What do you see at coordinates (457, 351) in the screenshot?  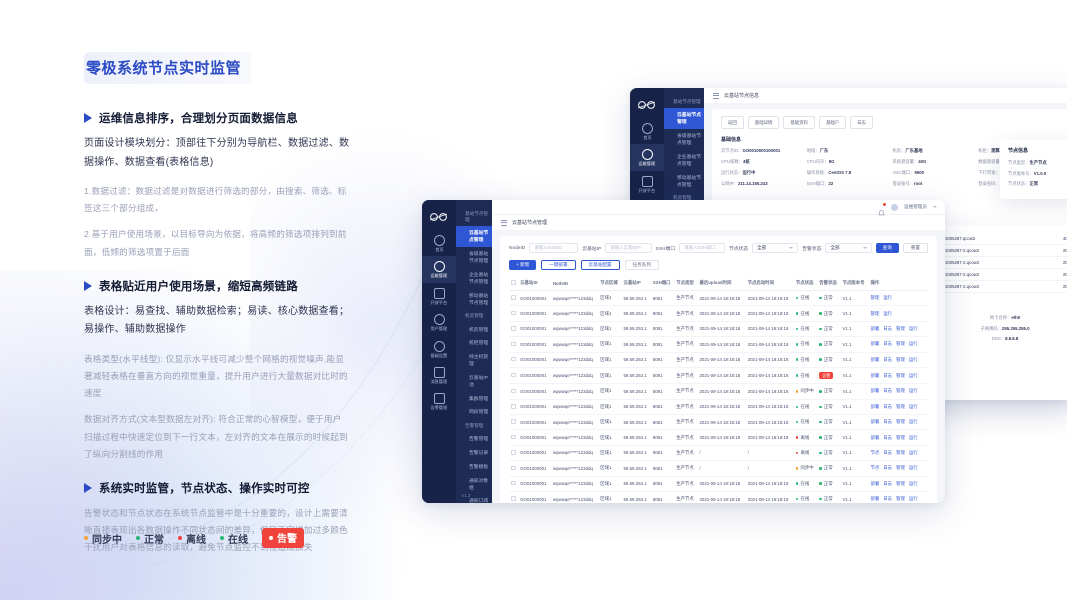 I see `main-window-nav: 首页 运维管理 开放平台 用户管理 基础设置 消息管理` at bounding box center [457, 351].